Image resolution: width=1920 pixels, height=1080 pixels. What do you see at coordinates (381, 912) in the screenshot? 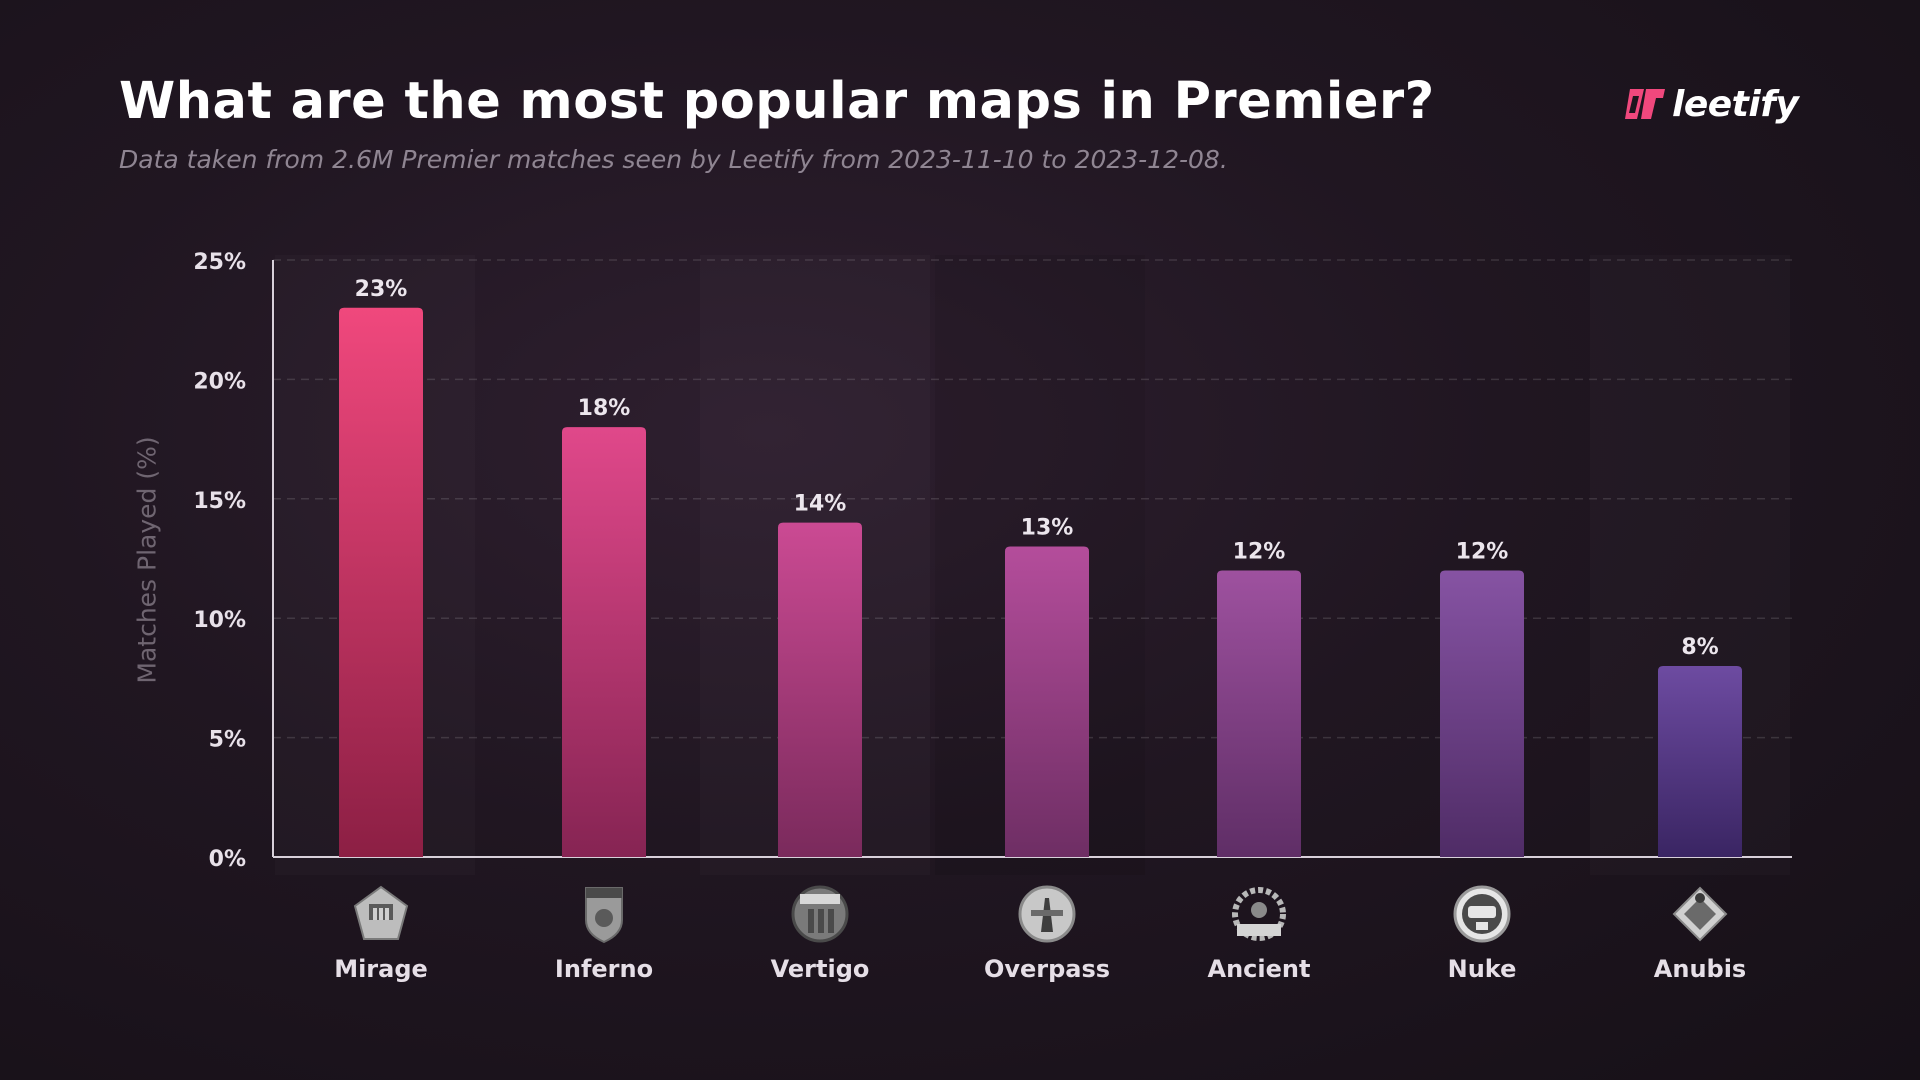
I see `mirage-icon` at bounding box center [381, 912].